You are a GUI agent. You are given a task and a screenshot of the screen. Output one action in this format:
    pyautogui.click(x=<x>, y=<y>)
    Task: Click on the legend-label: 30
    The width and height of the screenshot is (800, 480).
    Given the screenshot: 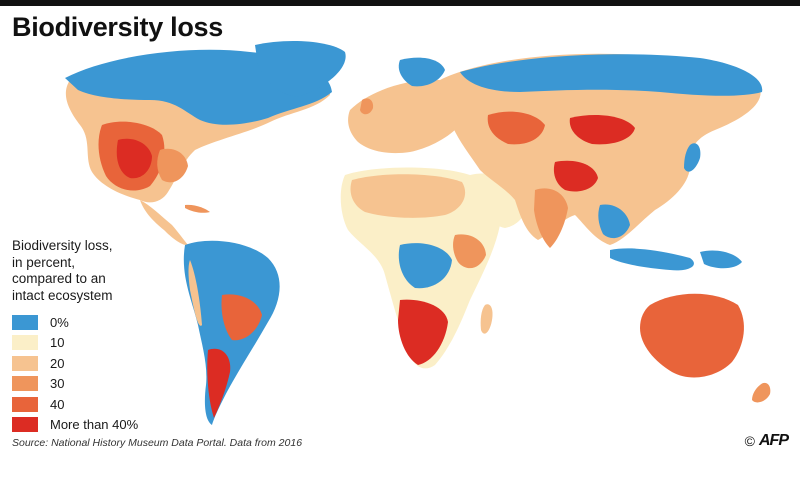 What is the action you would take?
    pyautogui.click(x=57, y=384)
    